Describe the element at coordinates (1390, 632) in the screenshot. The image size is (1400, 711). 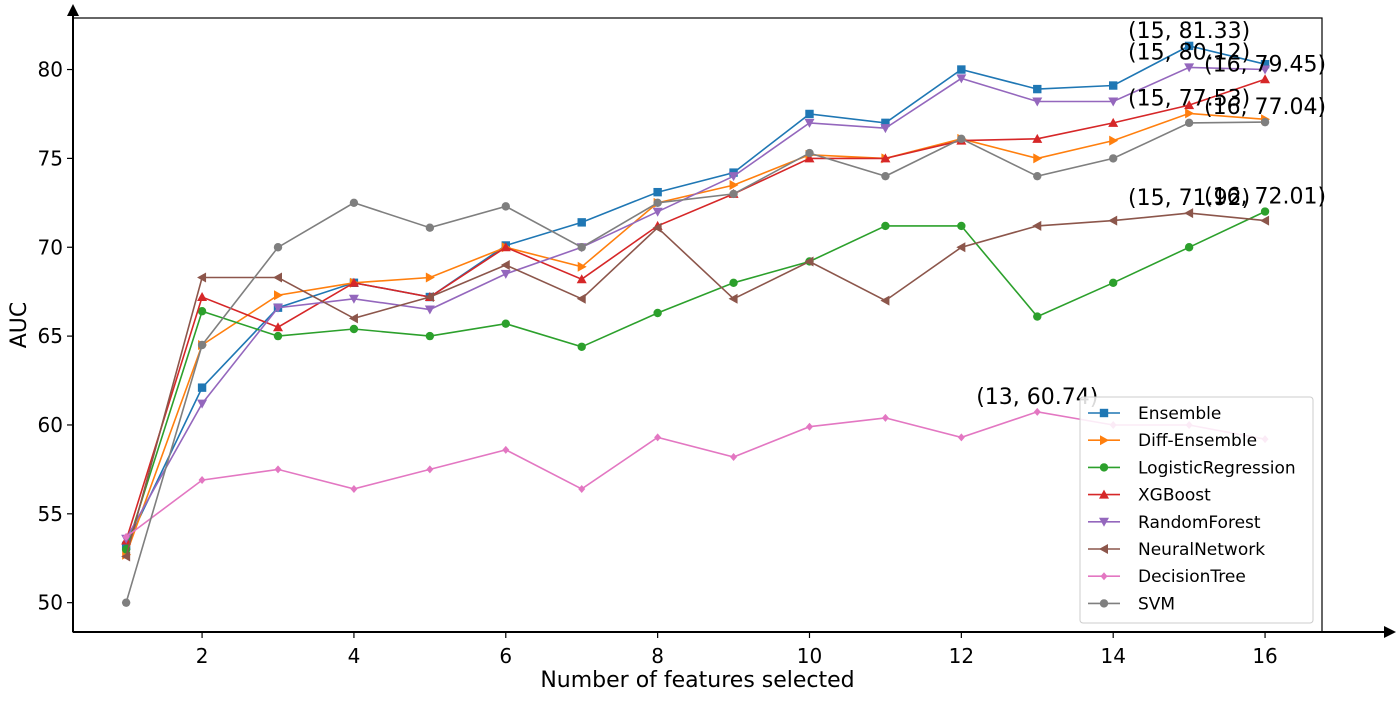
I see `x-axis-arrow` at that location.